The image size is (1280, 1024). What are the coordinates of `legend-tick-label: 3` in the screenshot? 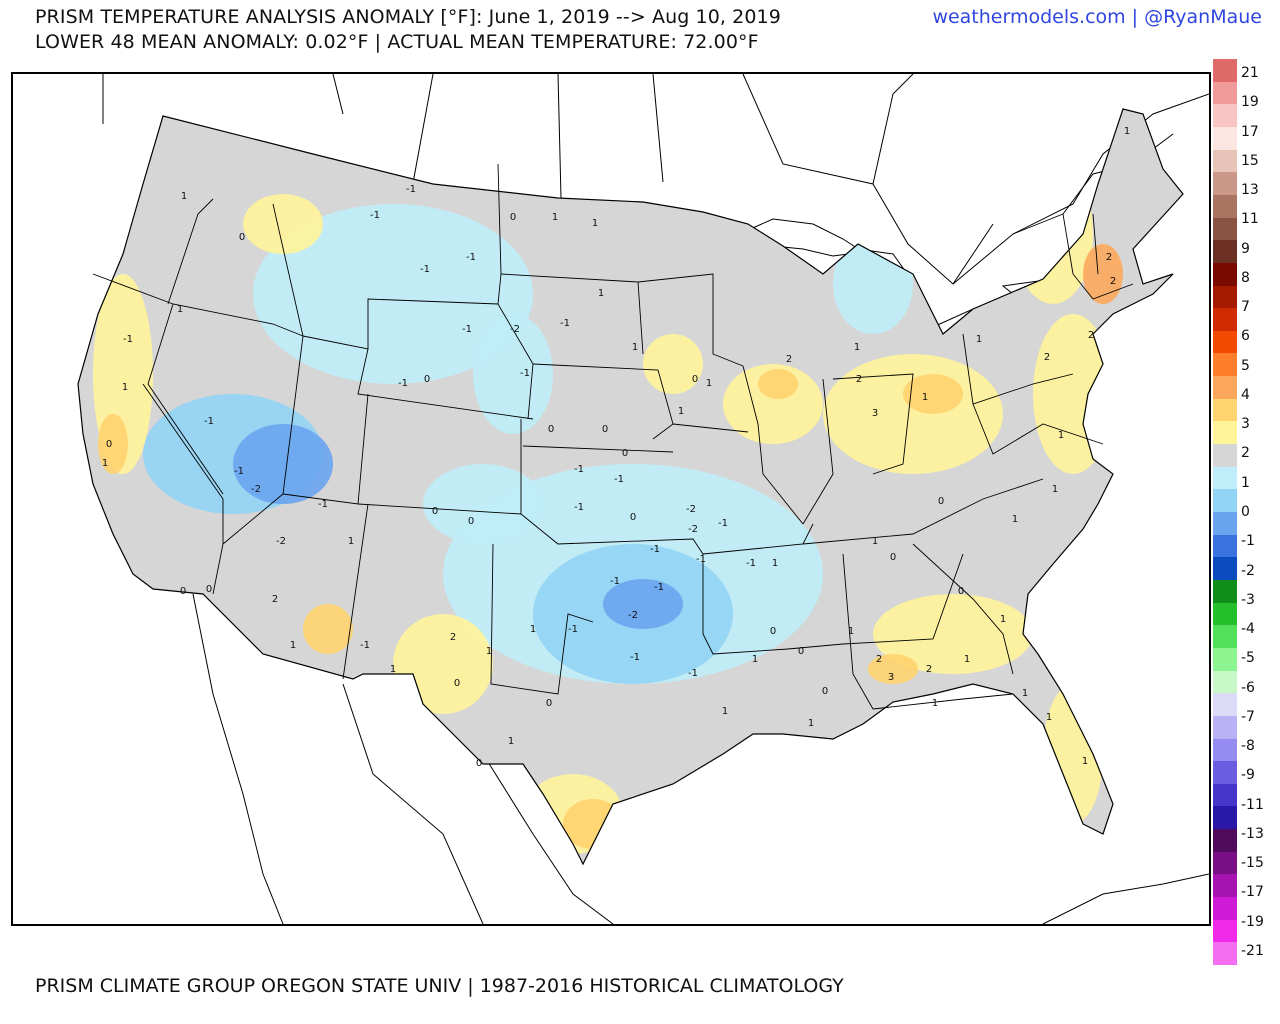 It's located at (1245, 424).